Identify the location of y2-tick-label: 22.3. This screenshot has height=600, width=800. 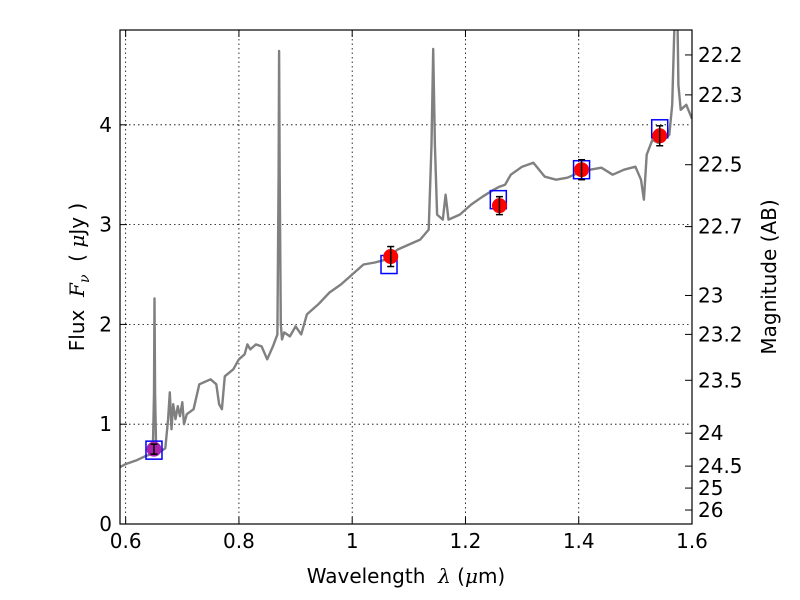
(720, 95).